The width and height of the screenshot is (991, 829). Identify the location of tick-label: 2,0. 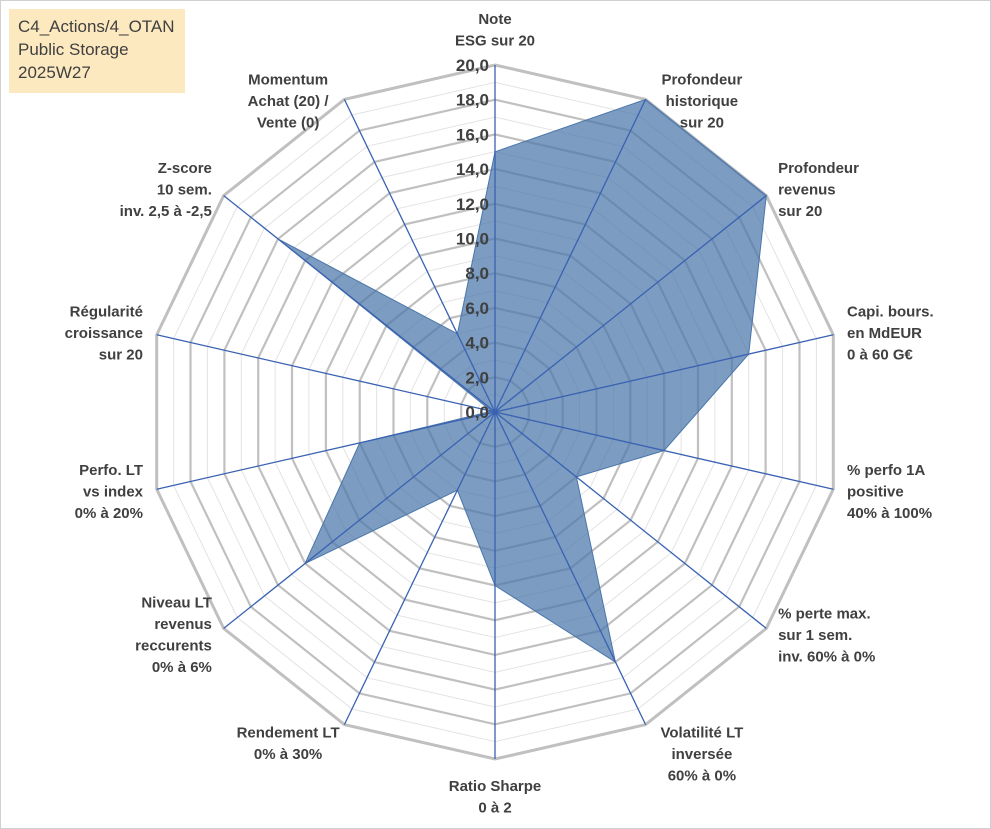
(477, 377).